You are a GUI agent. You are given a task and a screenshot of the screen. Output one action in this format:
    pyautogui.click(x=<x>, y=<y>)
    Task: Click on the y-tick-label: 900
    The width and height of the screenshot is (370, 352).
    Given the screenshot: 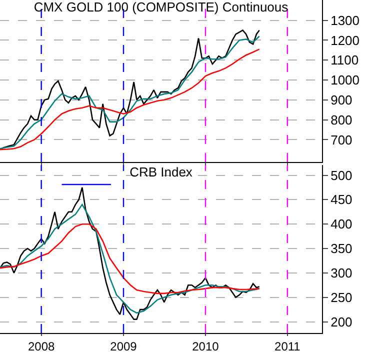 What is the action you would take?
    pyautogui.click(x=341, y=100)
    